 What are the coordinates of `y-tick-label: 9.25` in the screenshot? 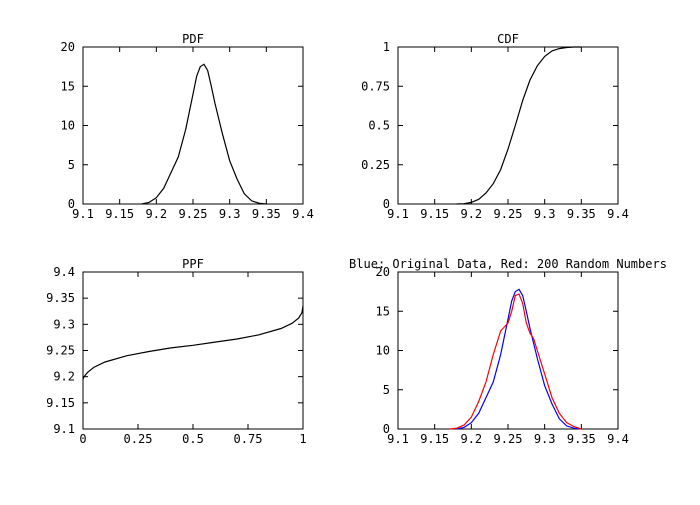 It's located at (60, 351).